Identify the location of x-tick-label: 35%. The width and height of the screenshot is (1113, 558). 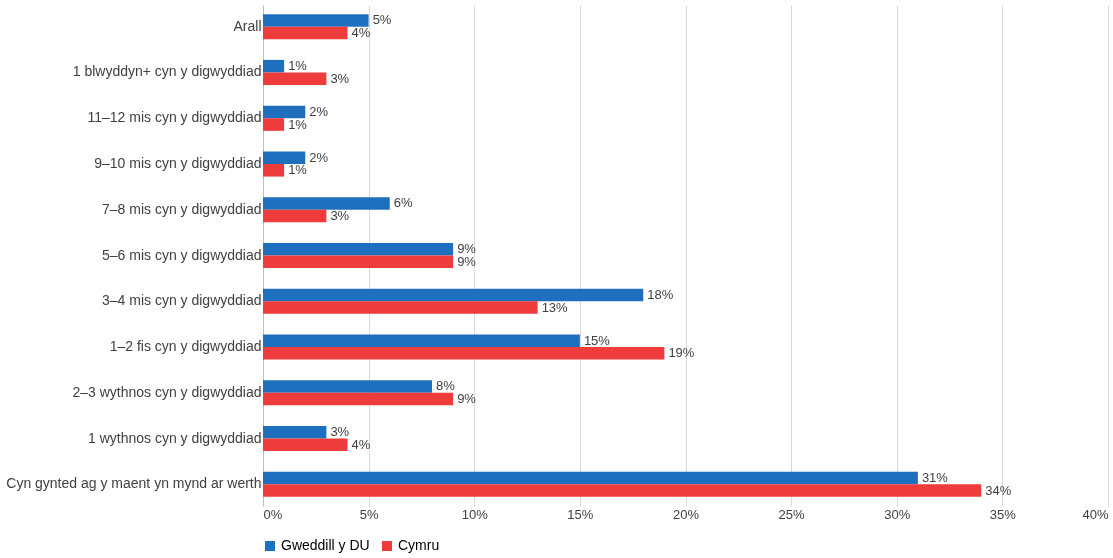
(1003, 514).